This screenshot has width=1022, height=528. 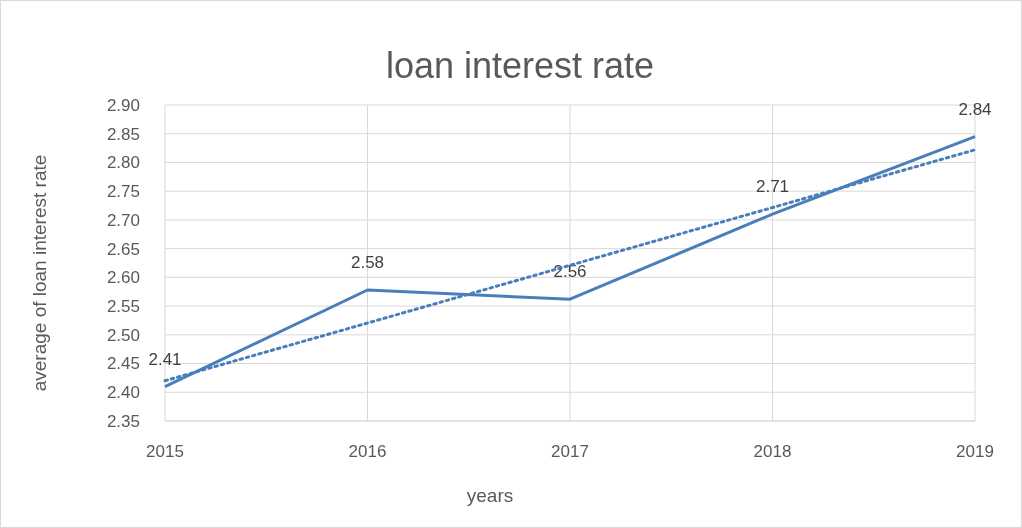 I want to click on y-tick-label: 2.55, so click(x=123, y=307).